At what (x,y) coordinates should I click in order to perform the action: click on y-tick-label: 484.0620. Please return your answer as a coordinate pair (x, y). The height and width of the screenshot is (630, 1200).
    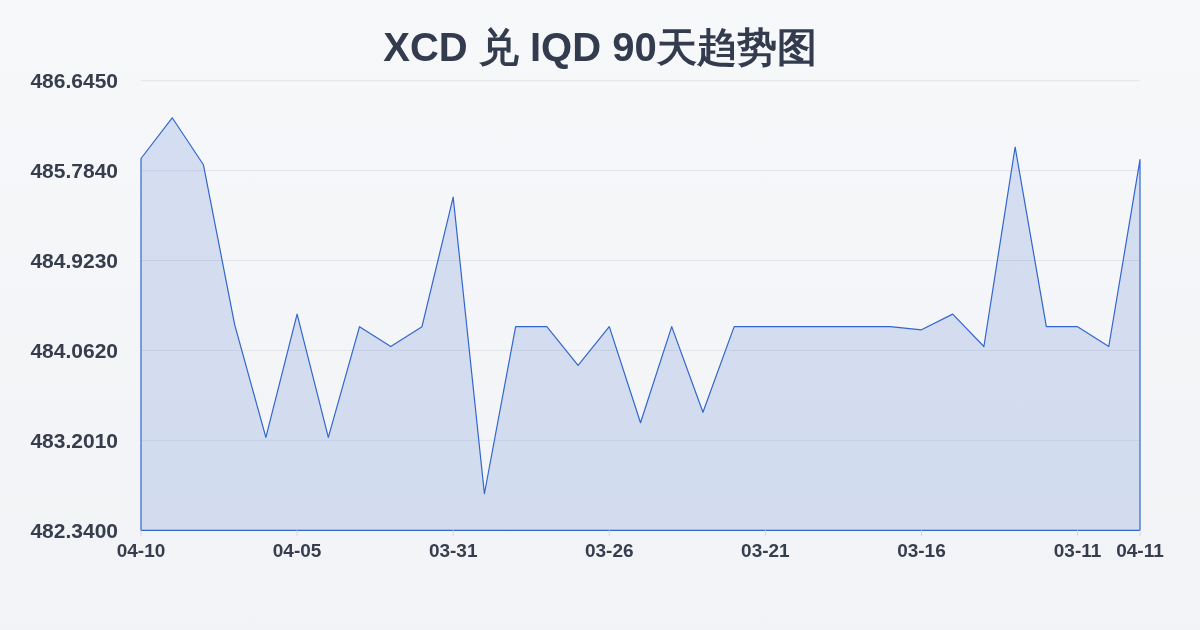
    Looking at the image, I should click on (74, 351).